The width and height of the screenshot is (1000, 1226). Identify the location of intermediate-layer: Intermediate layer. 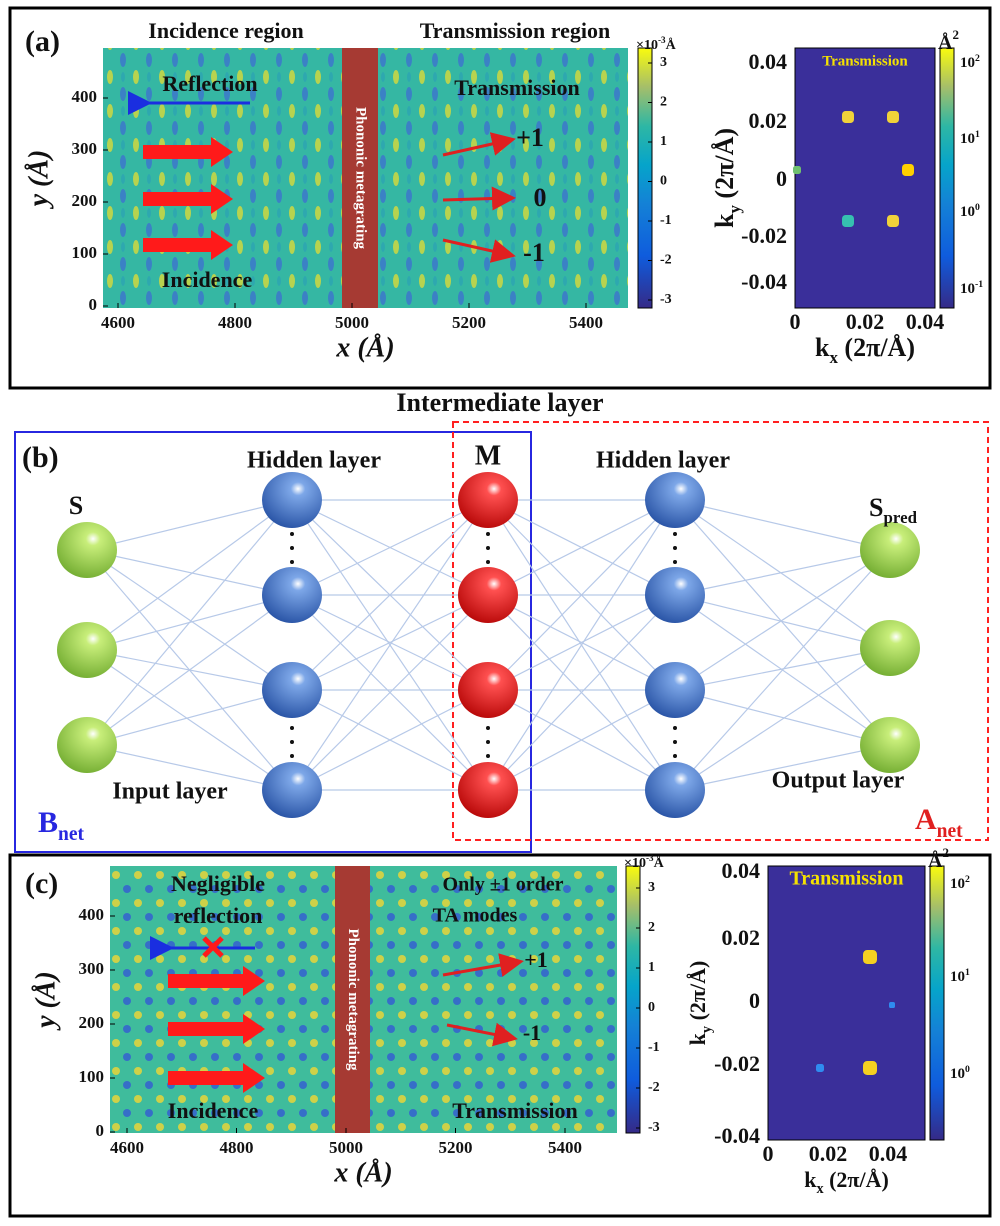
(499, 402).